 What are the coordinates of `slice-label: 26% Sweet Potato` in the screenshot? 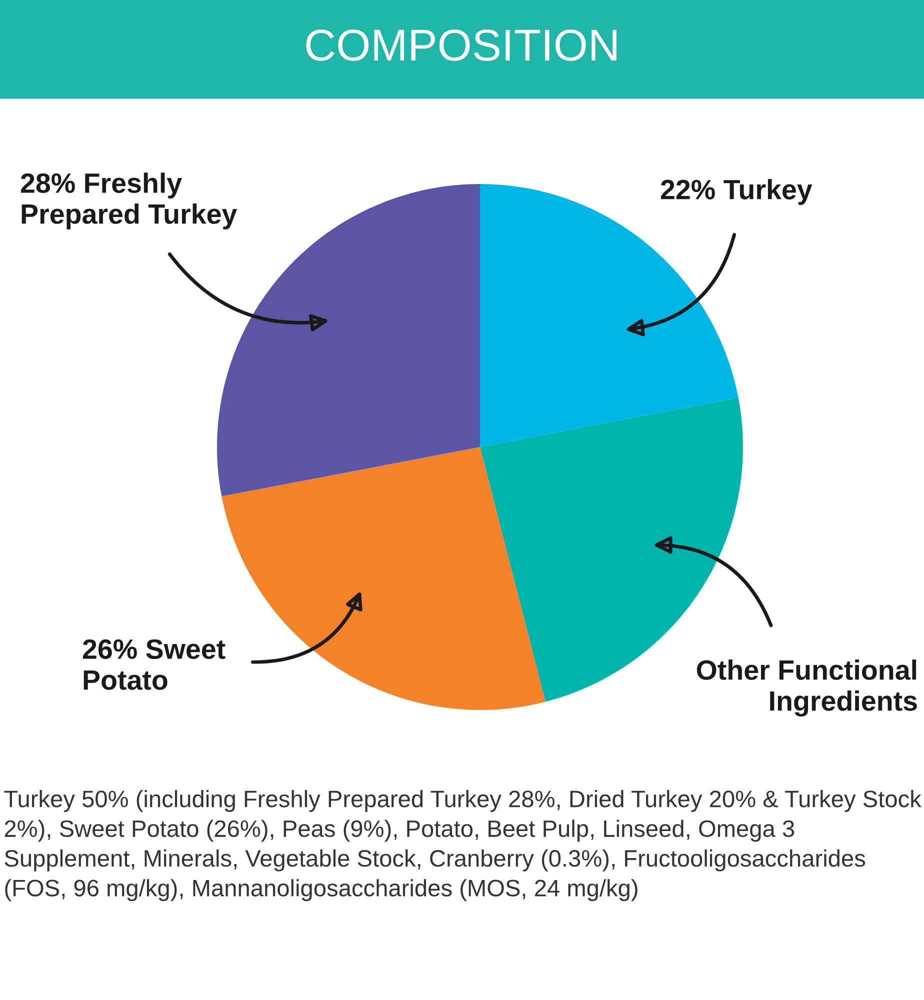 It's located at (154, 664).